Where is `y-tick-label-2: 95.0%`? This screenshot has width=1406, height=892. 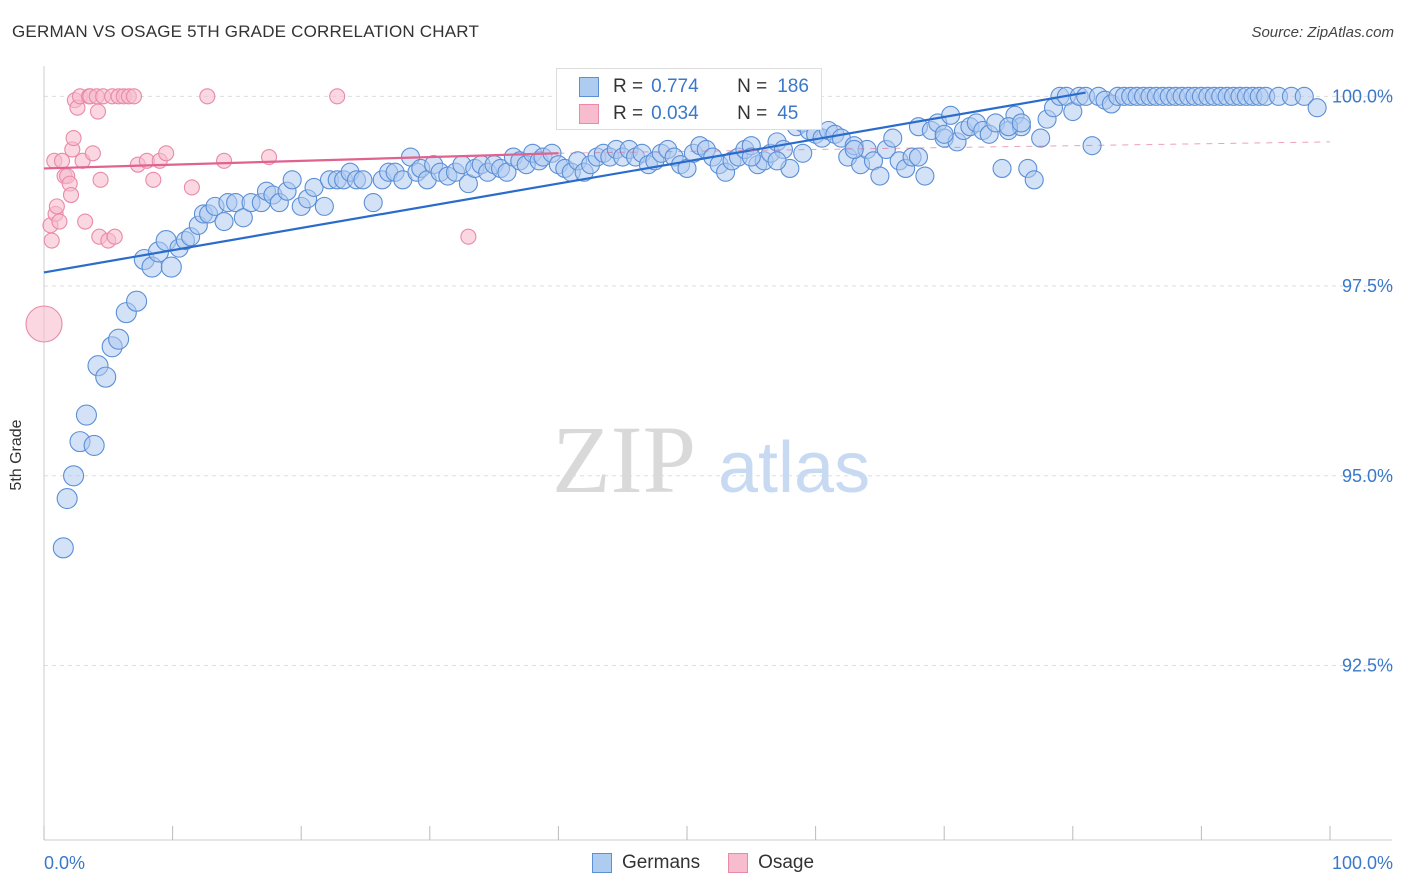 y-tick-label-2: 95.0% is located at coordinates (1367, 476).